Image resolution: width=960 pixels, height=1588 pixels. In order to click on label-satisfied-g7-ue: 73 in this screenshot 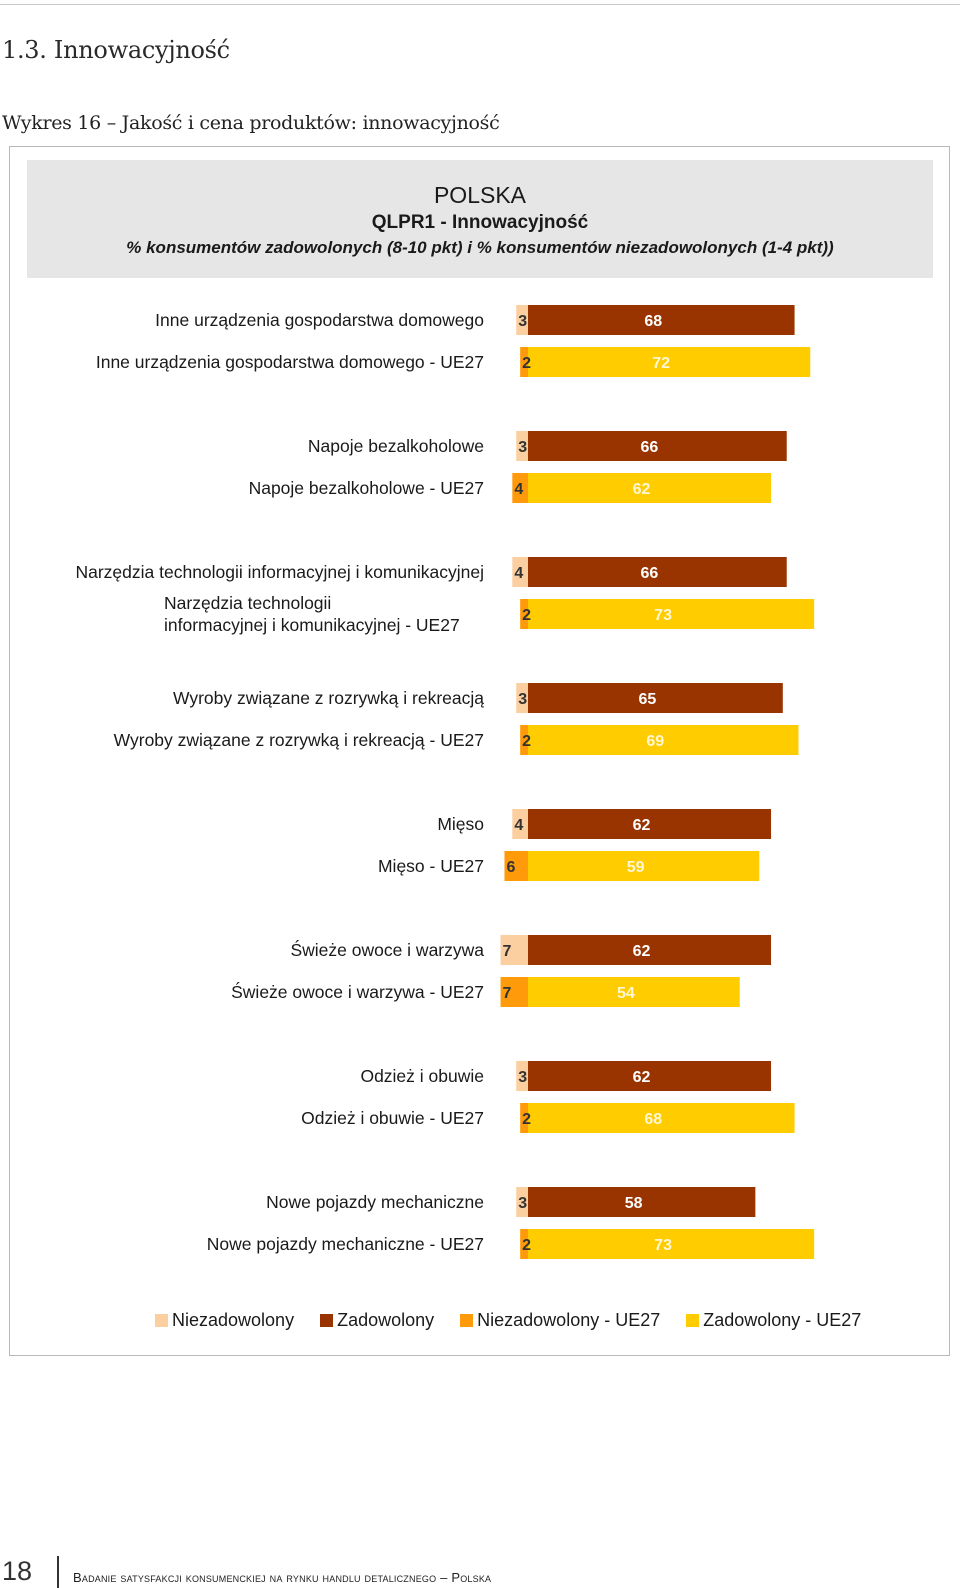, I will do `click(663, 1245)`.